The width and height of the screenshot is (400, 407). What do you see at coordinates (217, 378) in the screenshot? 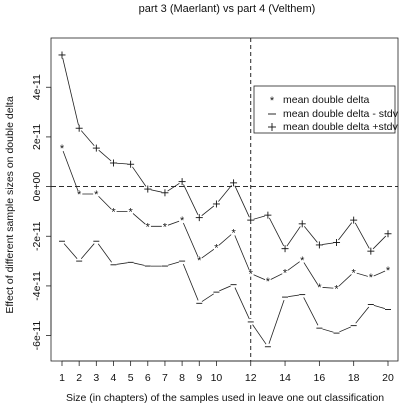
I see `x-tick-label: 10` at bounding box center [217, 378].